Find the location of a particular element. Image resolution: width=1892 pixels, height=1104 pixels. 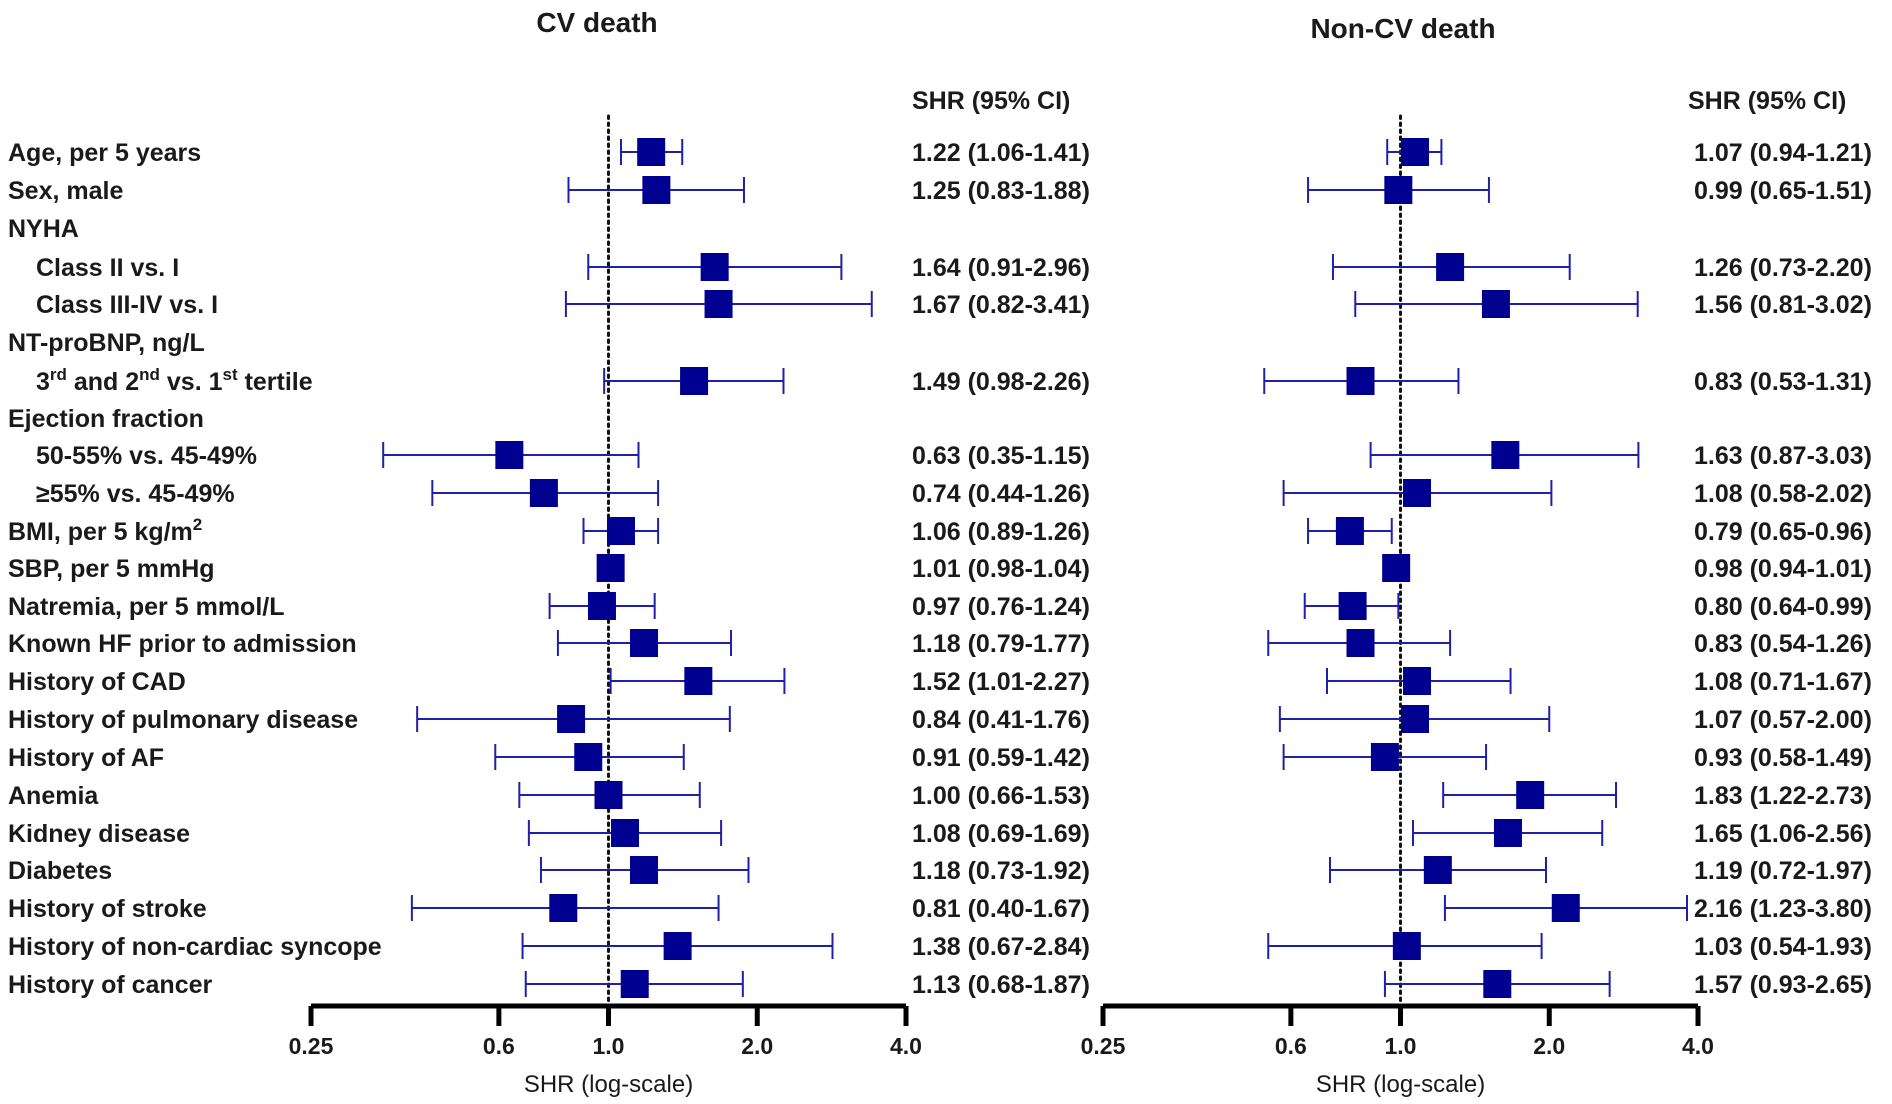

row-label: BMI, per 5 kg/m2 is located at coordinates (105, 530).